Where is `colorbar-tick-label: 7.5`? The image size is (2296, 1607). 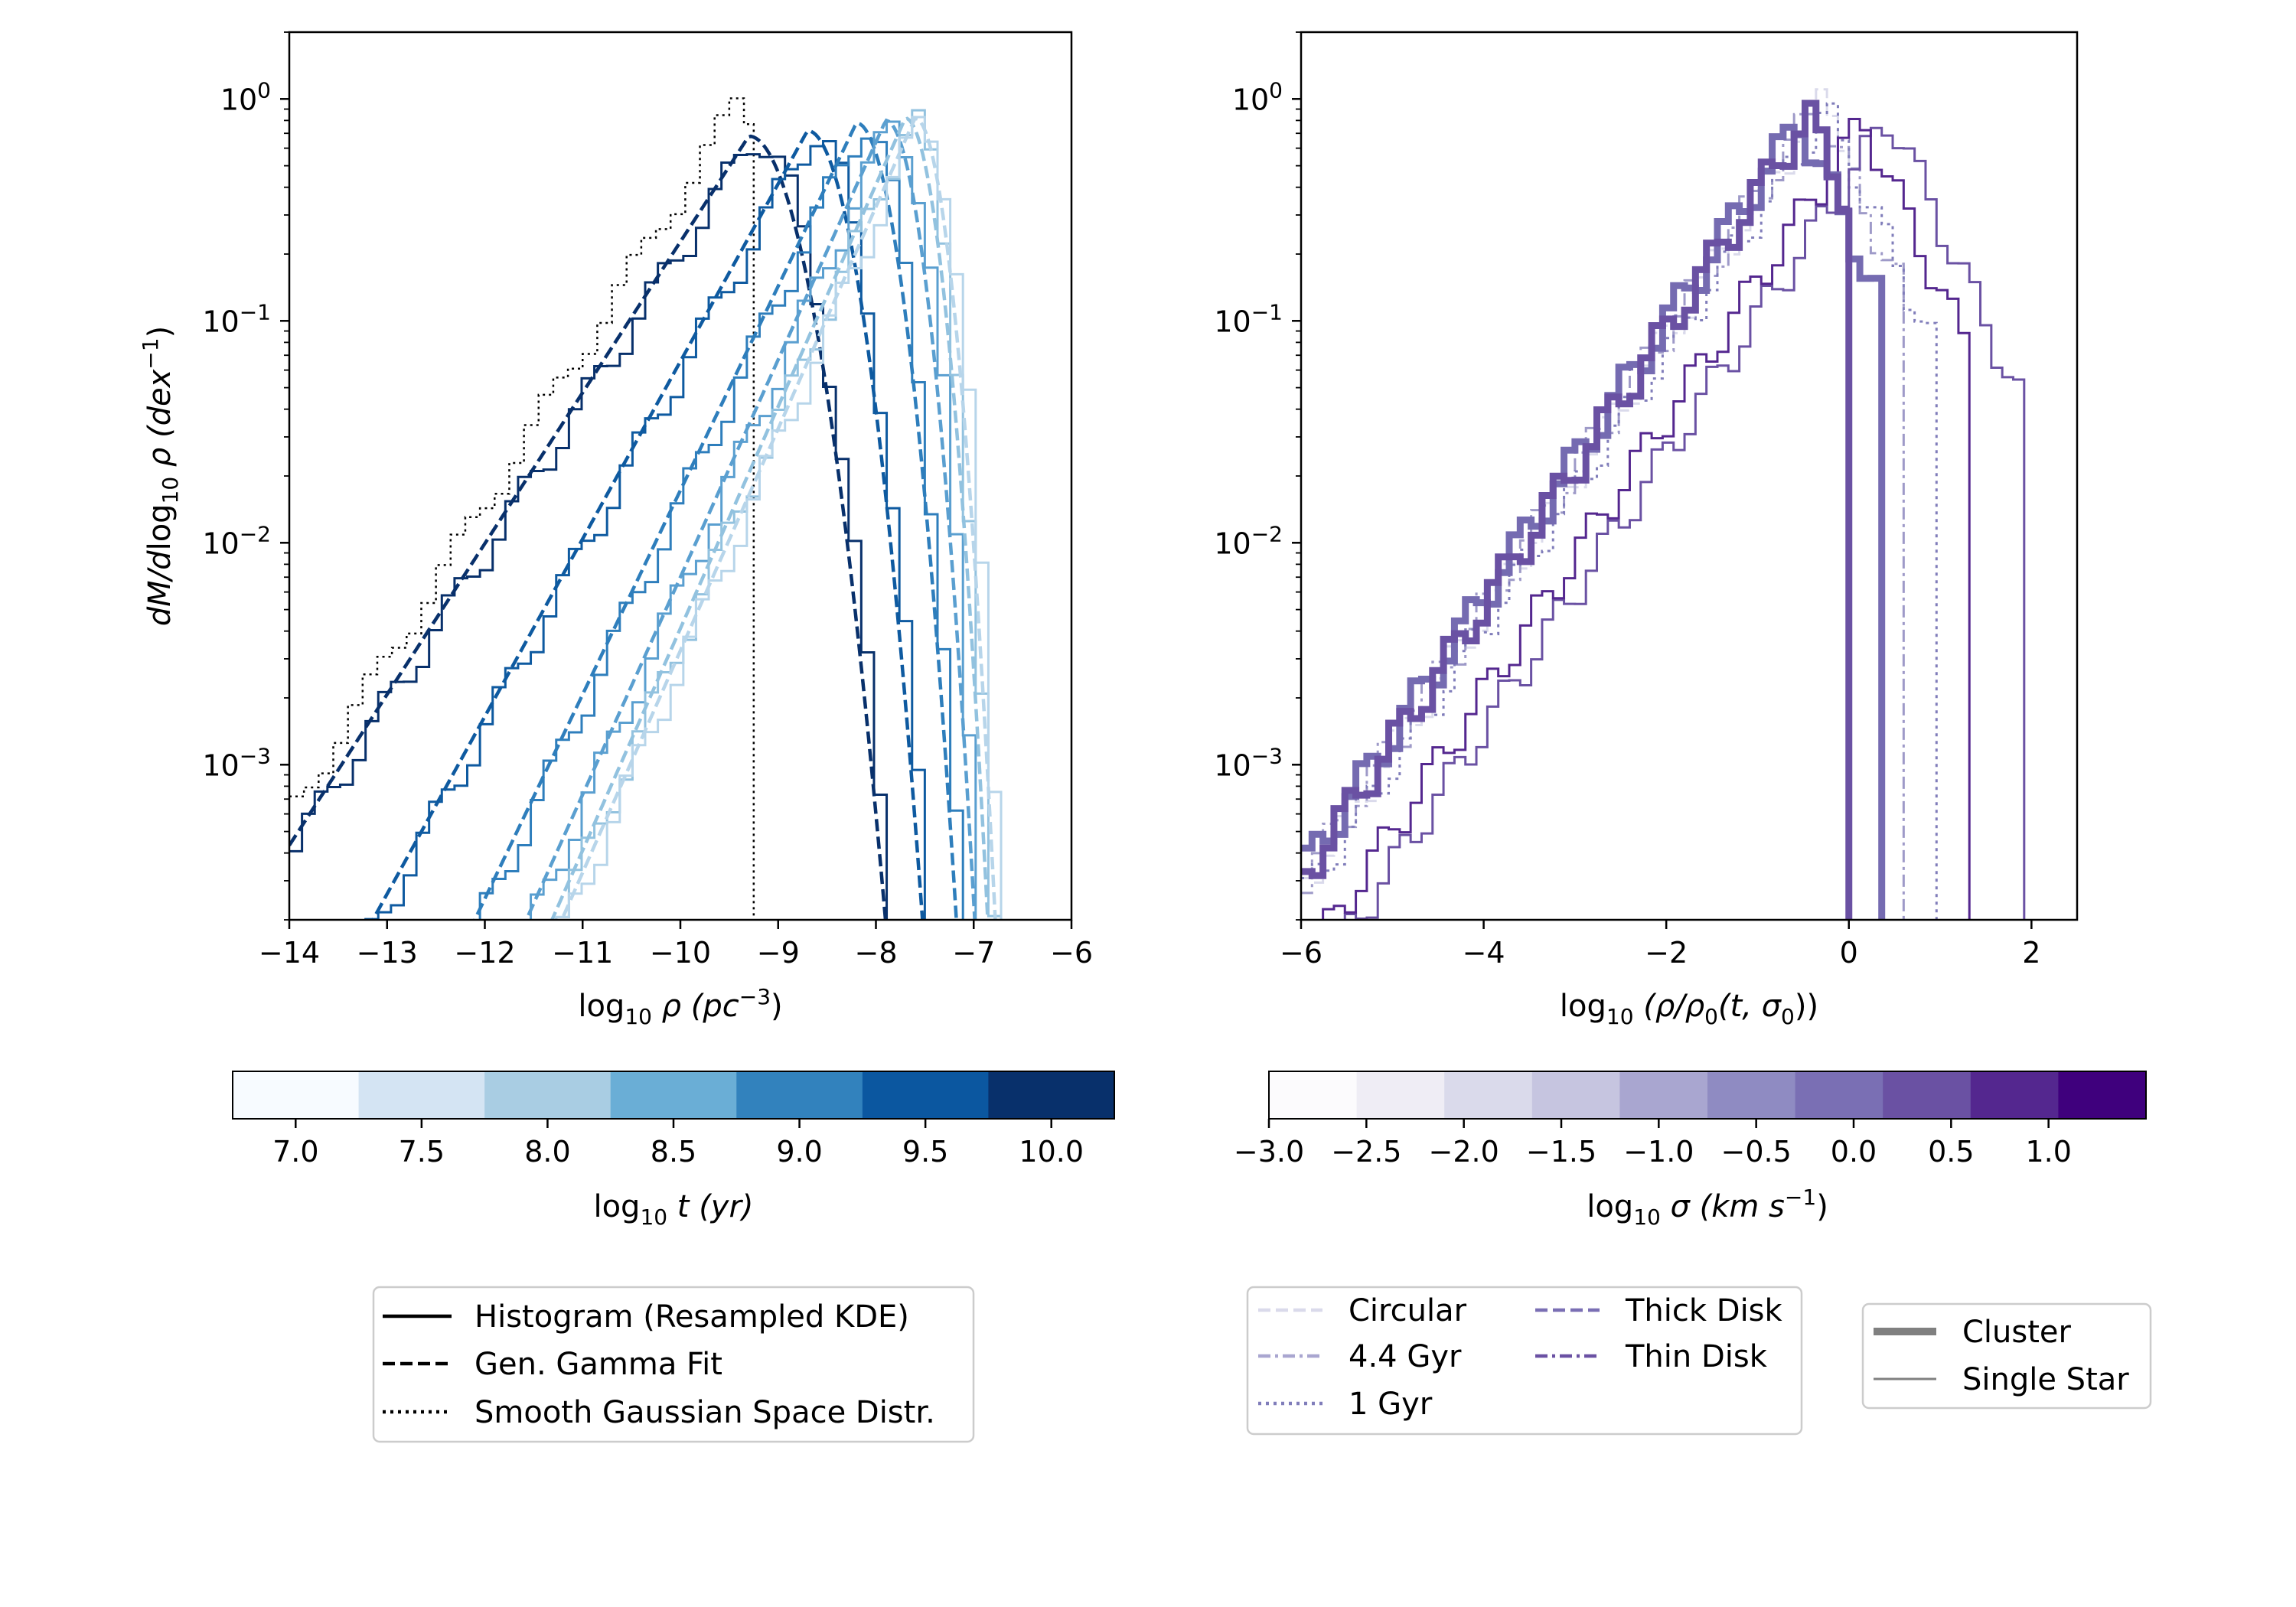
colorbar-tick-label: 7.5 is located at coordinates (422, 1152).